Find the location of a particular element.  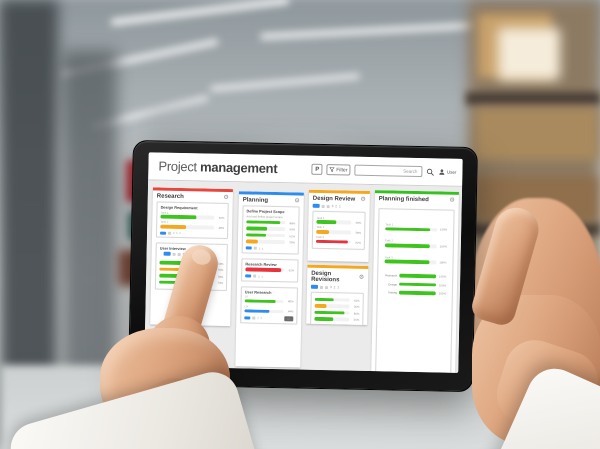

progress-bar: UI 80% is located at coordinates (269, 299).